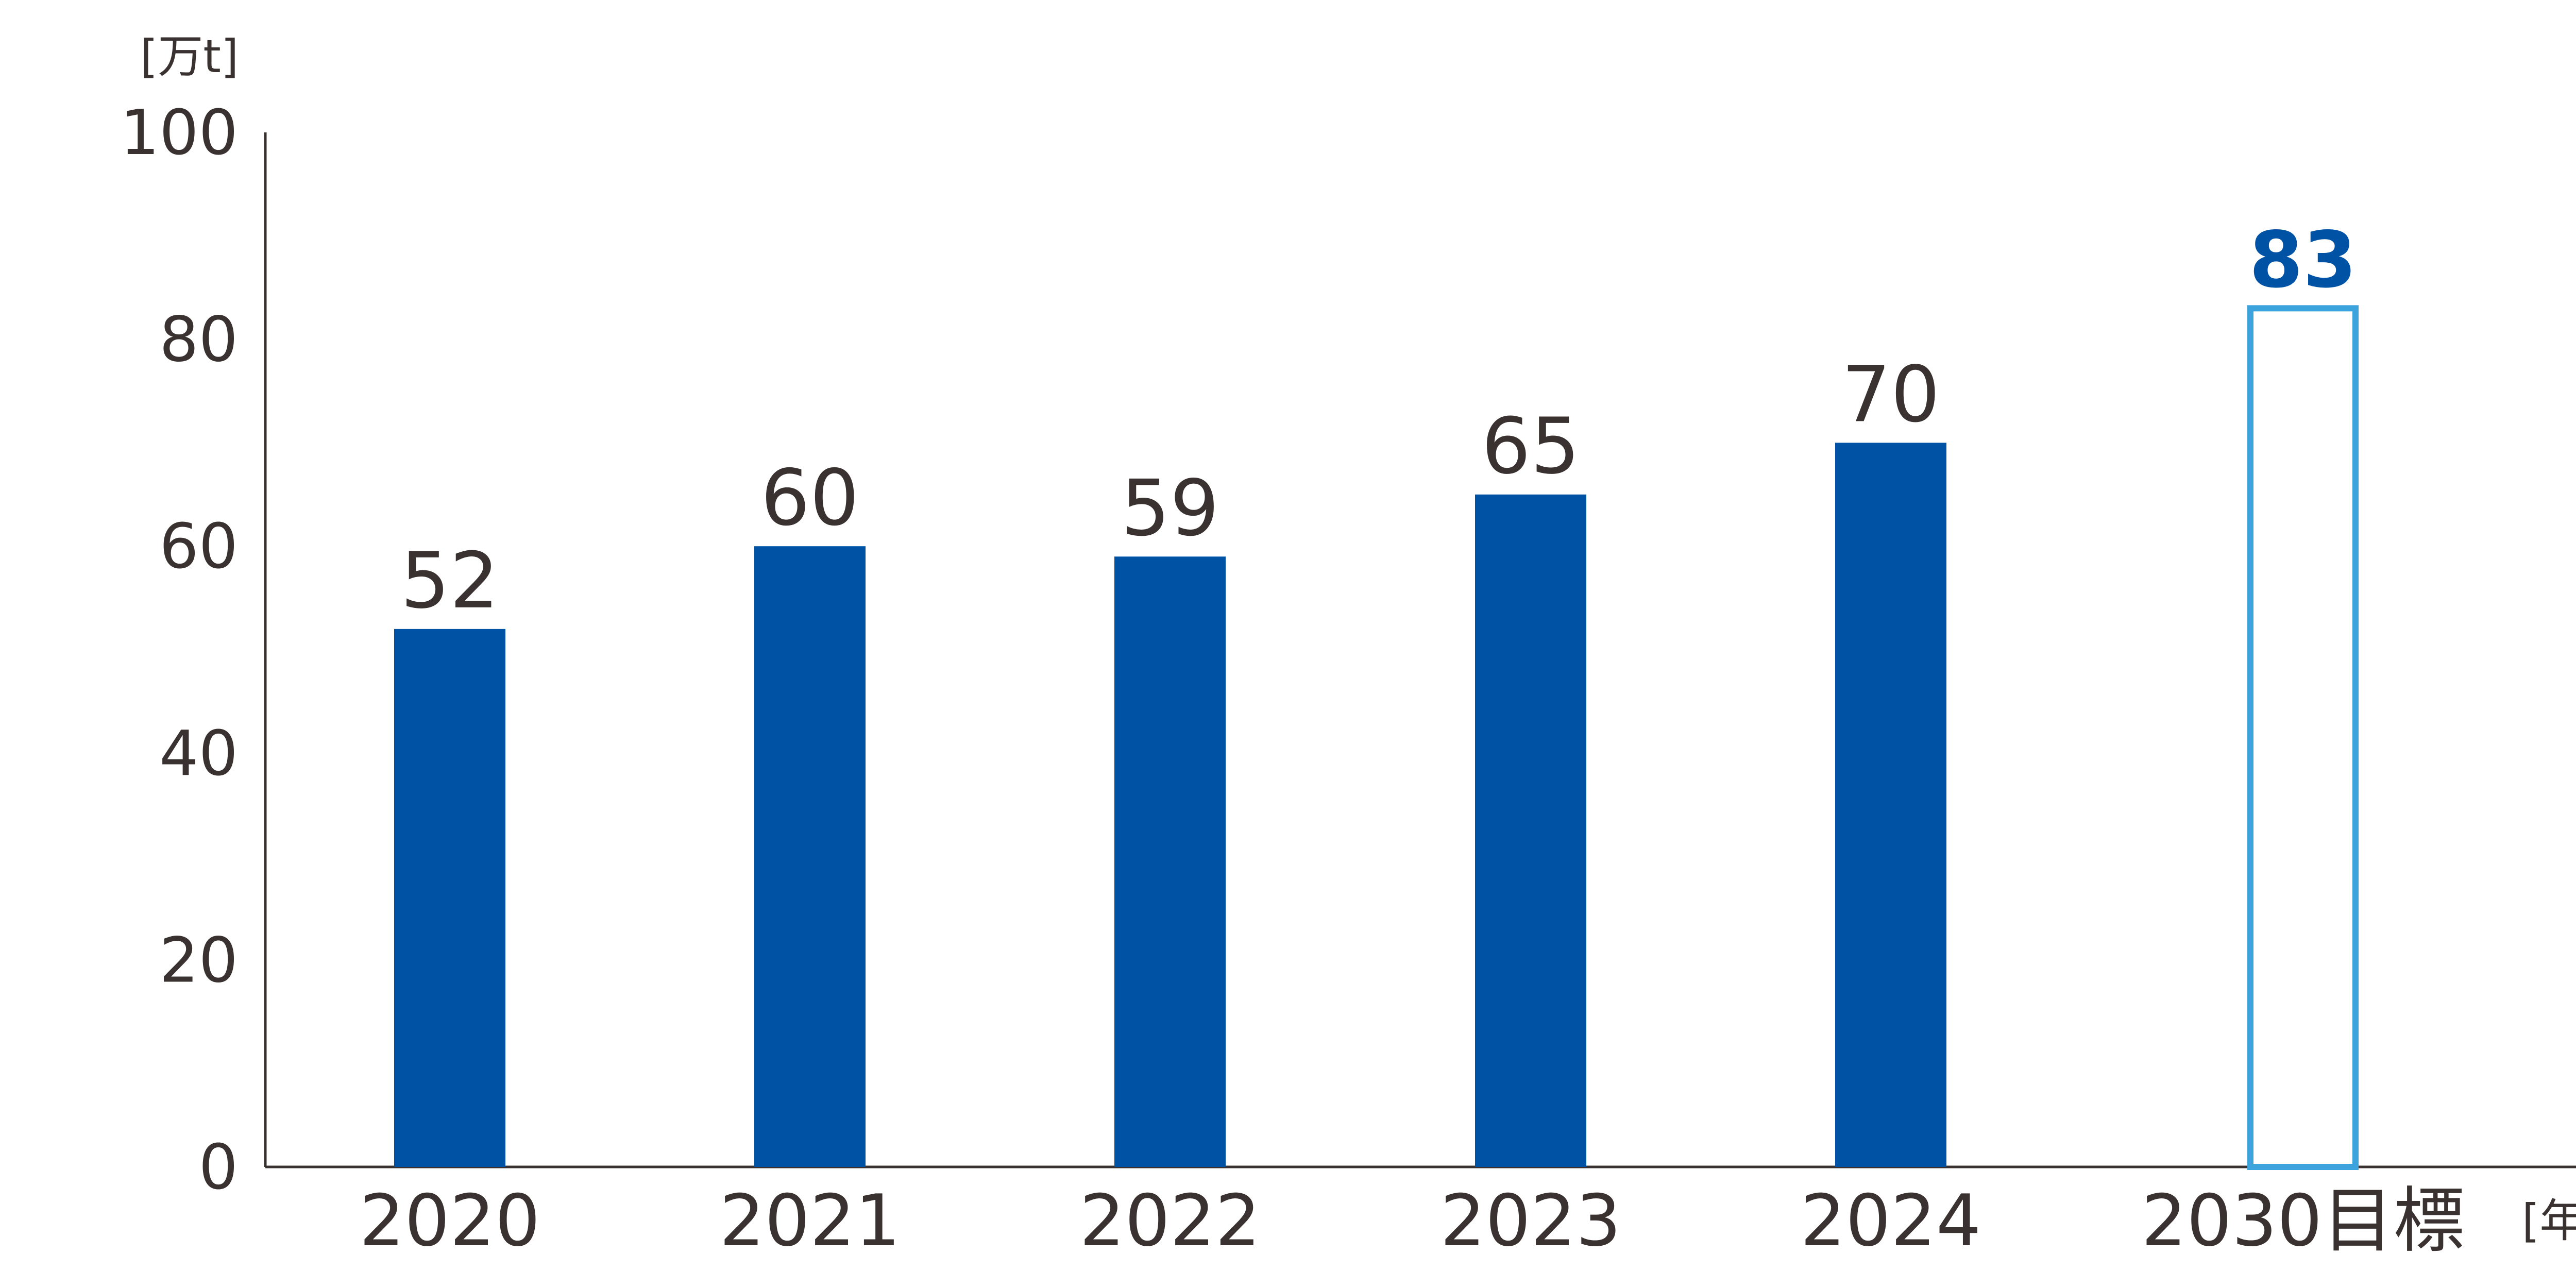 This screenshot has height=1288, width=2576. Describe the element at coordinates (199, 340) in the screenshot. I see `y-tick-label: 80` at that location.